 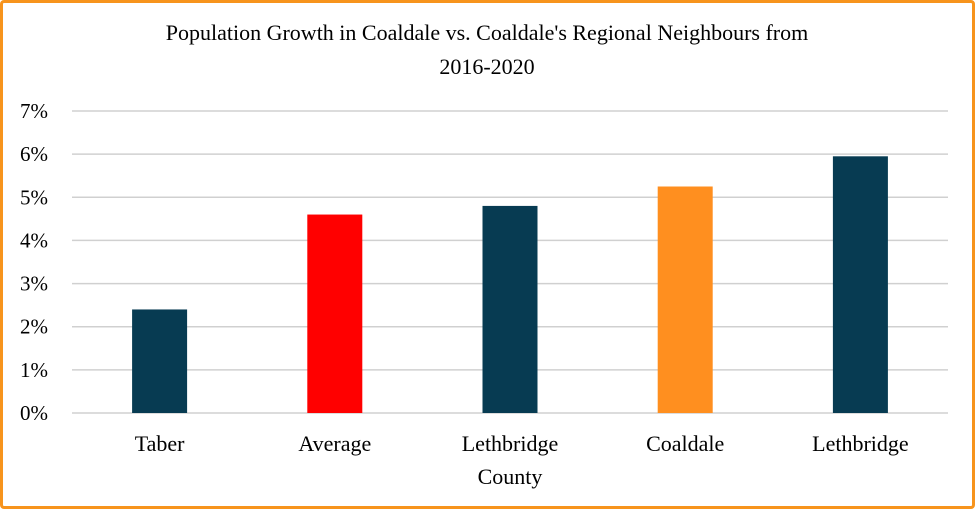 What do you see at coordinates (334, 443) in the screenshot?
I see `x-tick-label: Average` at bounding box center [334, 443].